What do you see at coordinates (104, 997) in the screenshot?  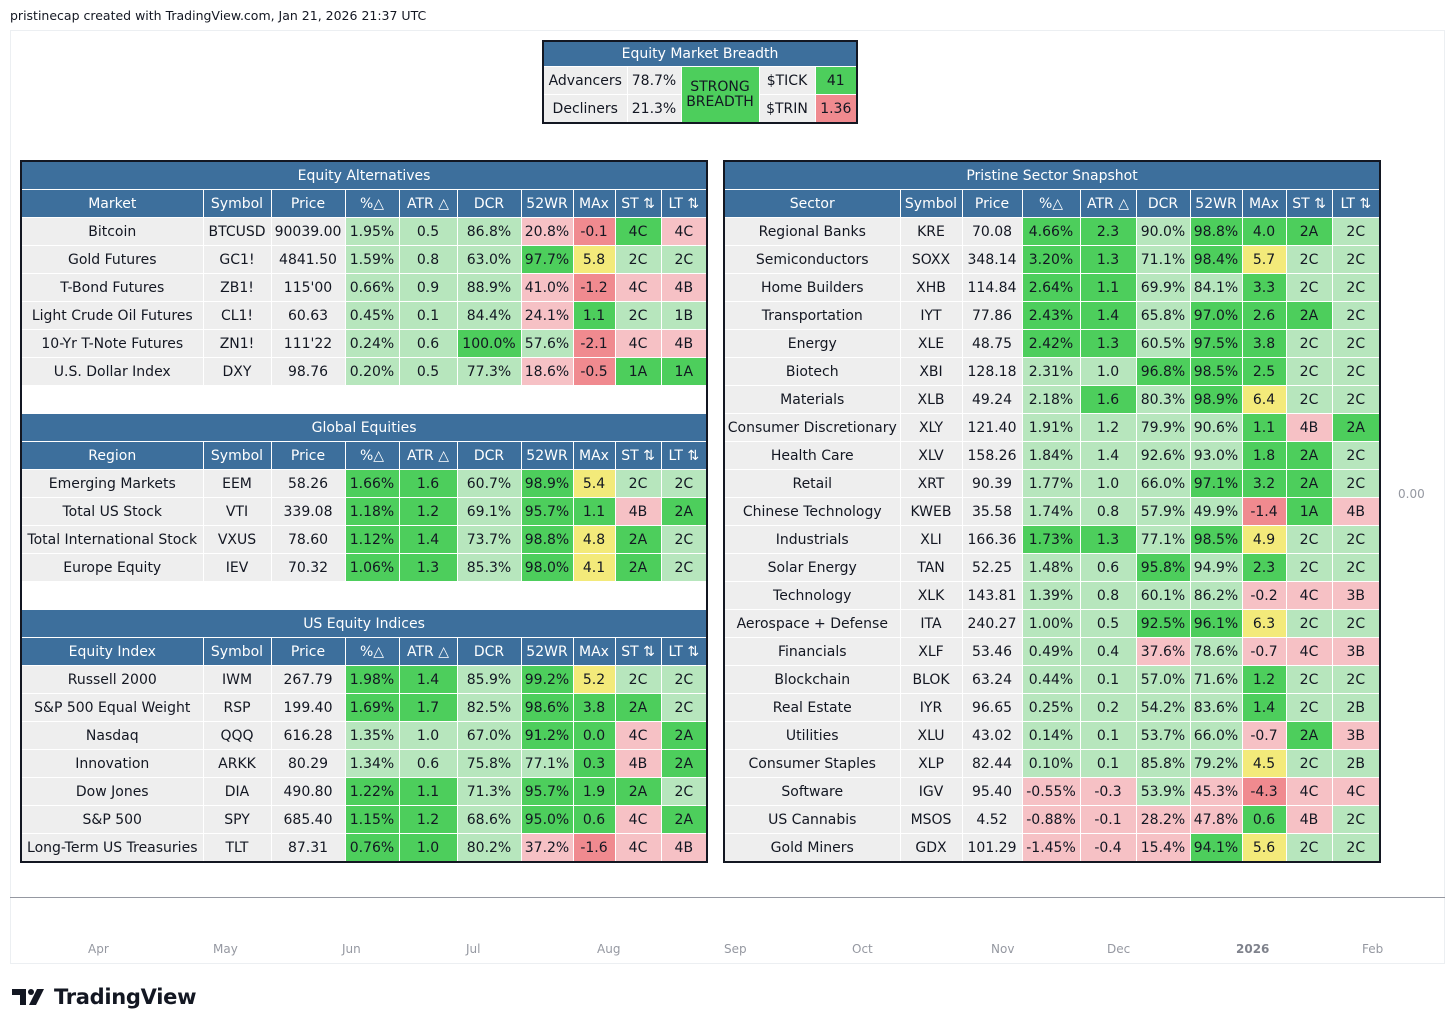 I see `tradingview-logo: TradingView` at bounding box center [104, 997].